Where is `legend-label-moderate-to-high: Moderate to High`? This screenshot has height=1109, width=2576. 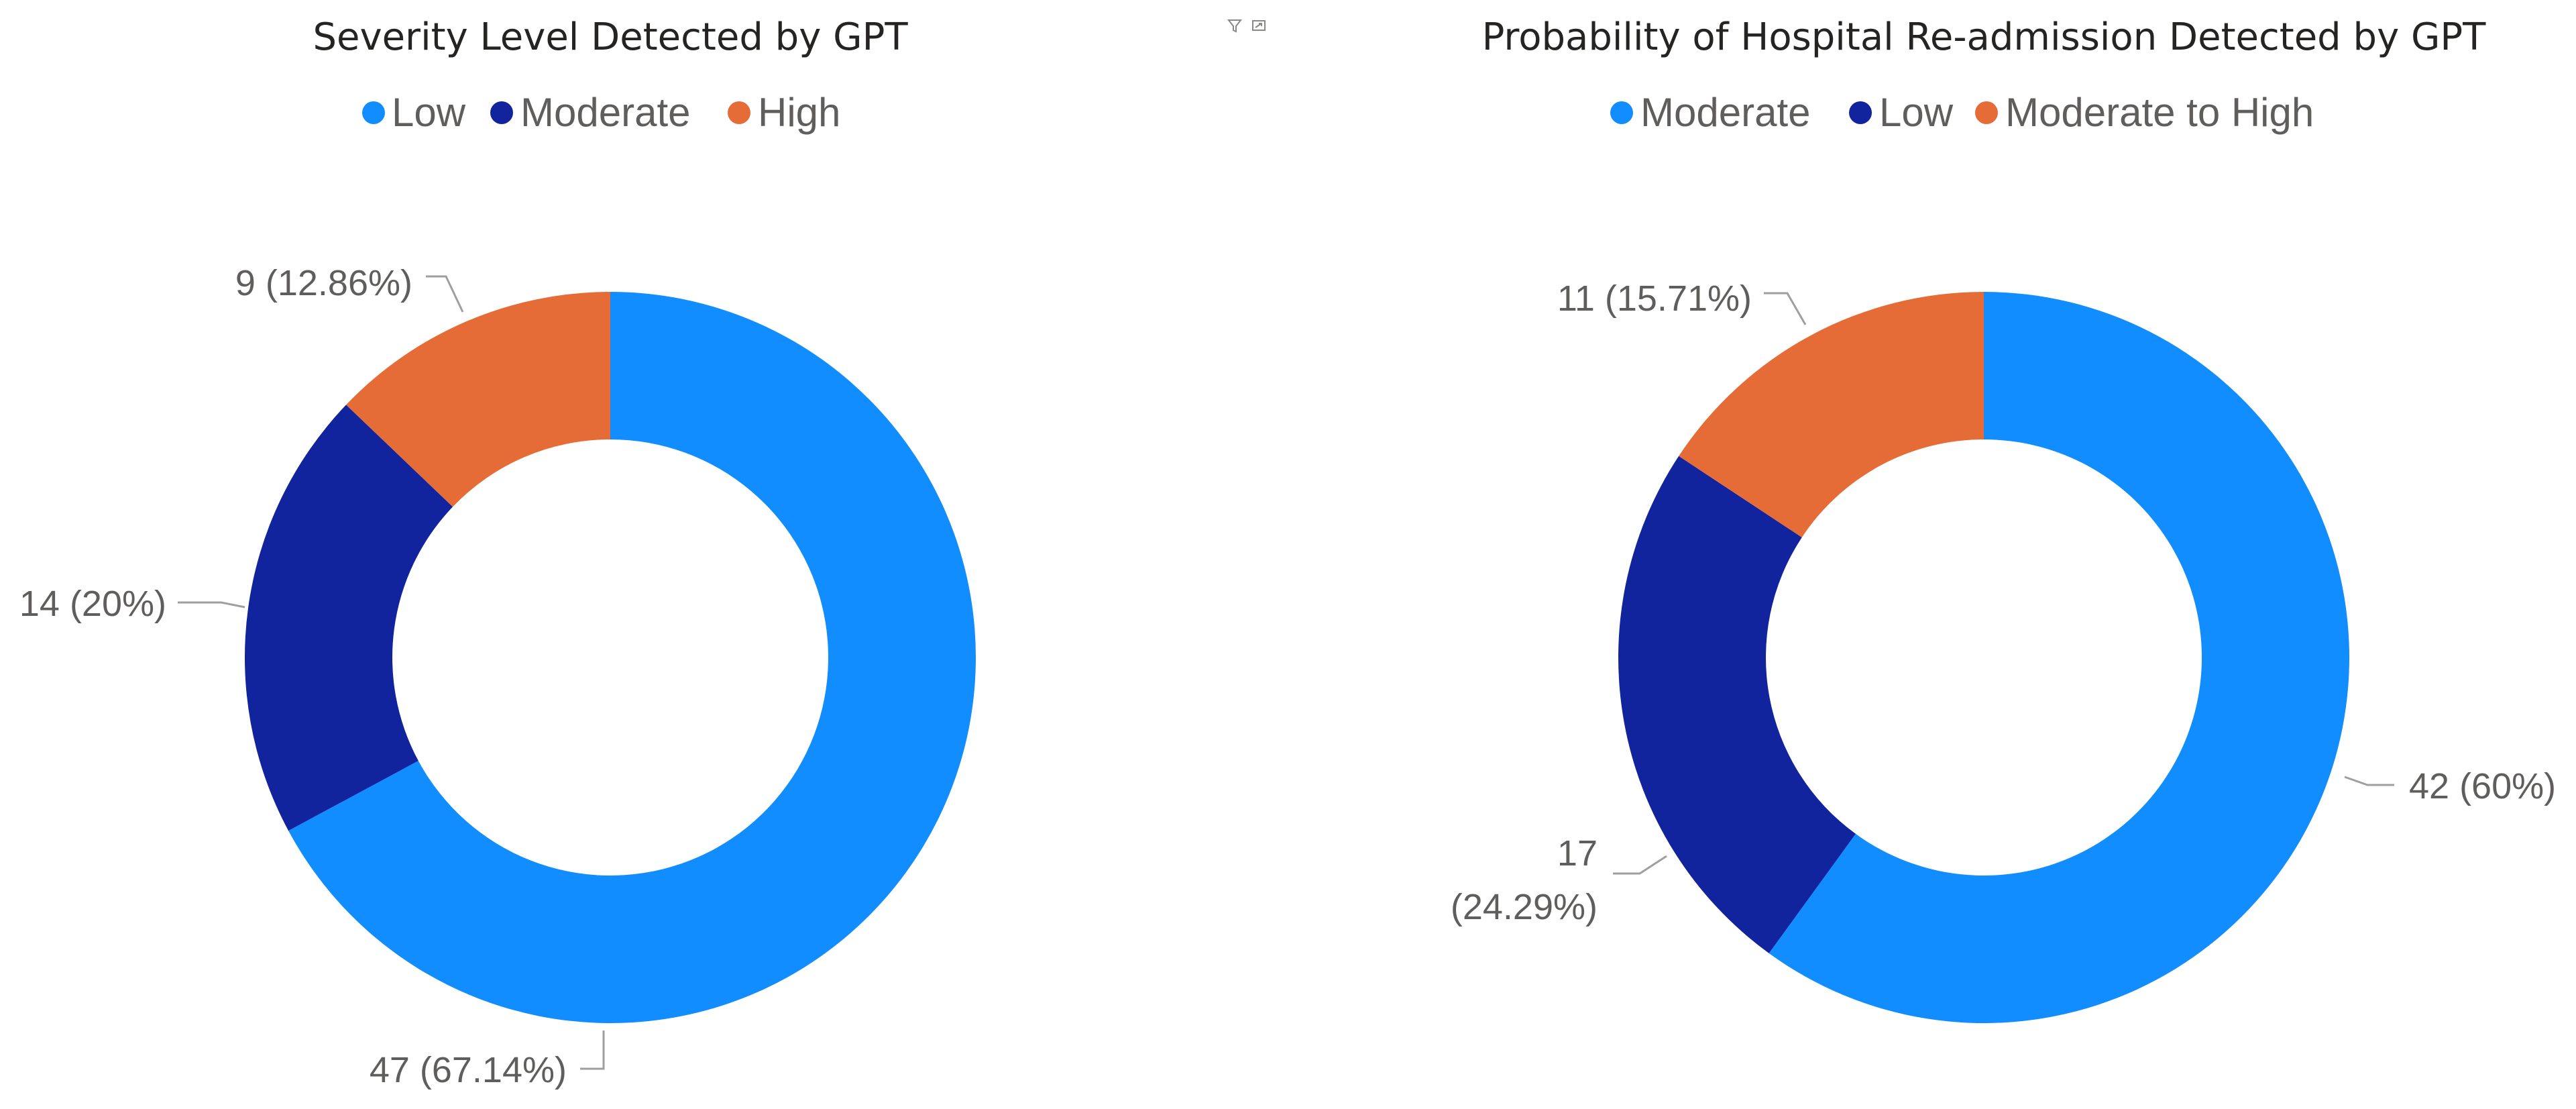
legend-label-moderate-to-high: Moderate to High is located at coordinates (2159, 113).